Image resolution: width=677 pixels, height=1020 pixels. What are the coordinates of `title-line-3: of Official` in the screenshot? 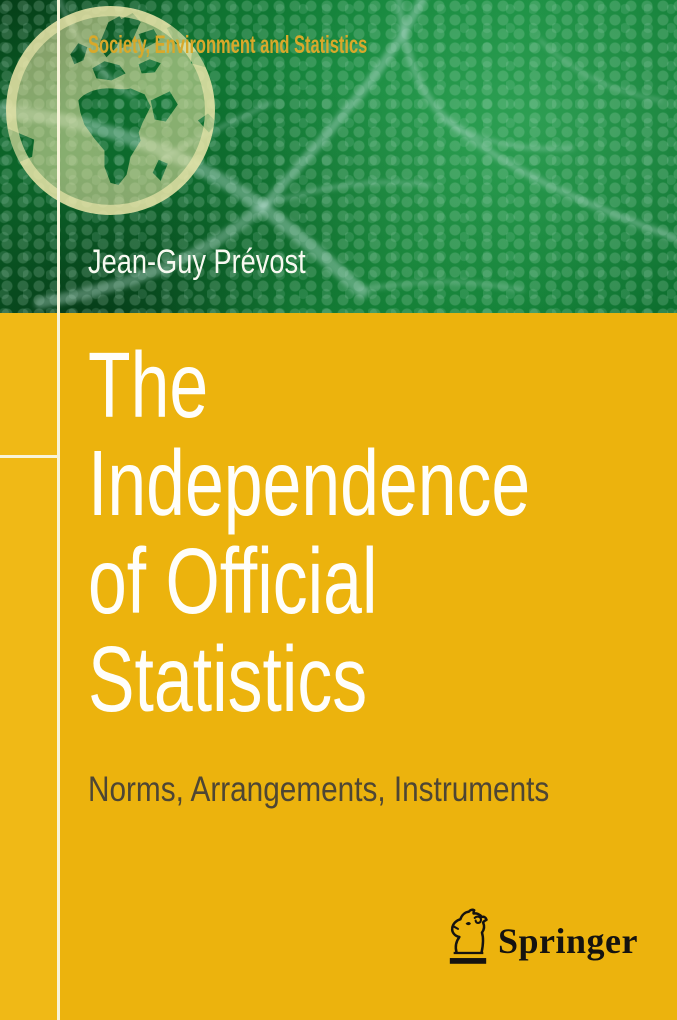 It's located at (233, 581).